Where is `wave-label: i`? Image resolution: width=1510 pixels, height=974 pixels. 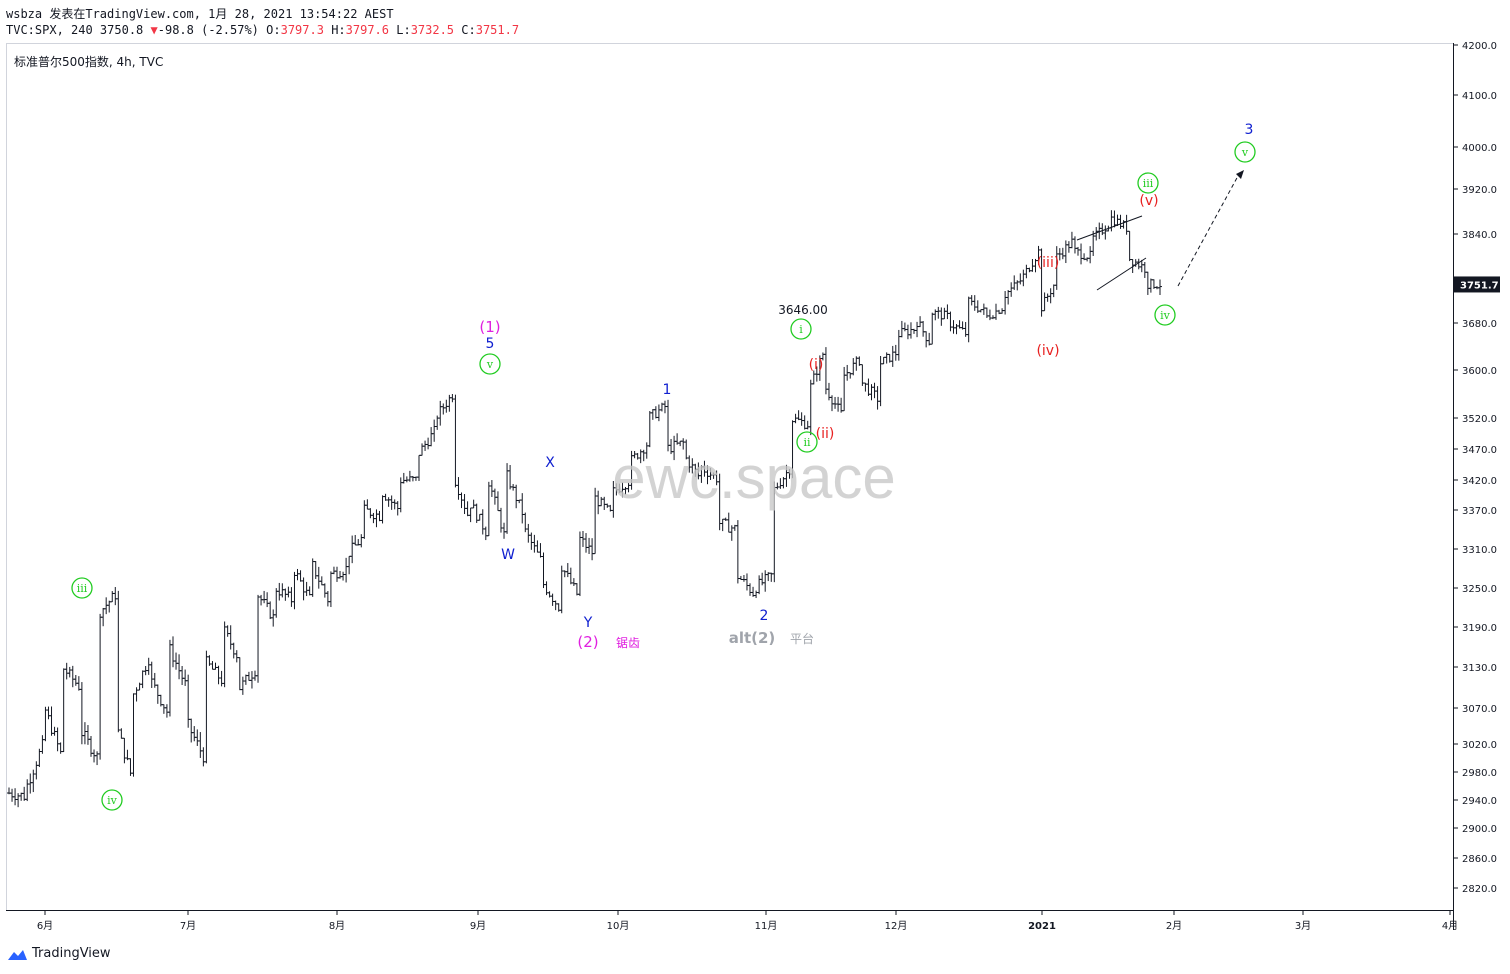
wave-label: i is located at coordinates (801, 329).